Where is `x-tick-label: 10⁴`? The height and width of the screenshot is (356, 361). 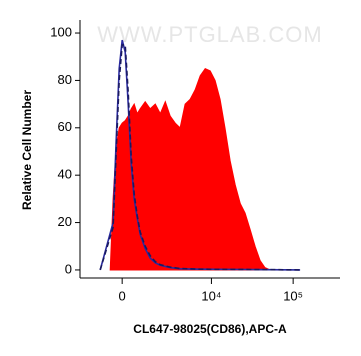 x-tick-label: 10⁴ is located at coordinates (211, 295).